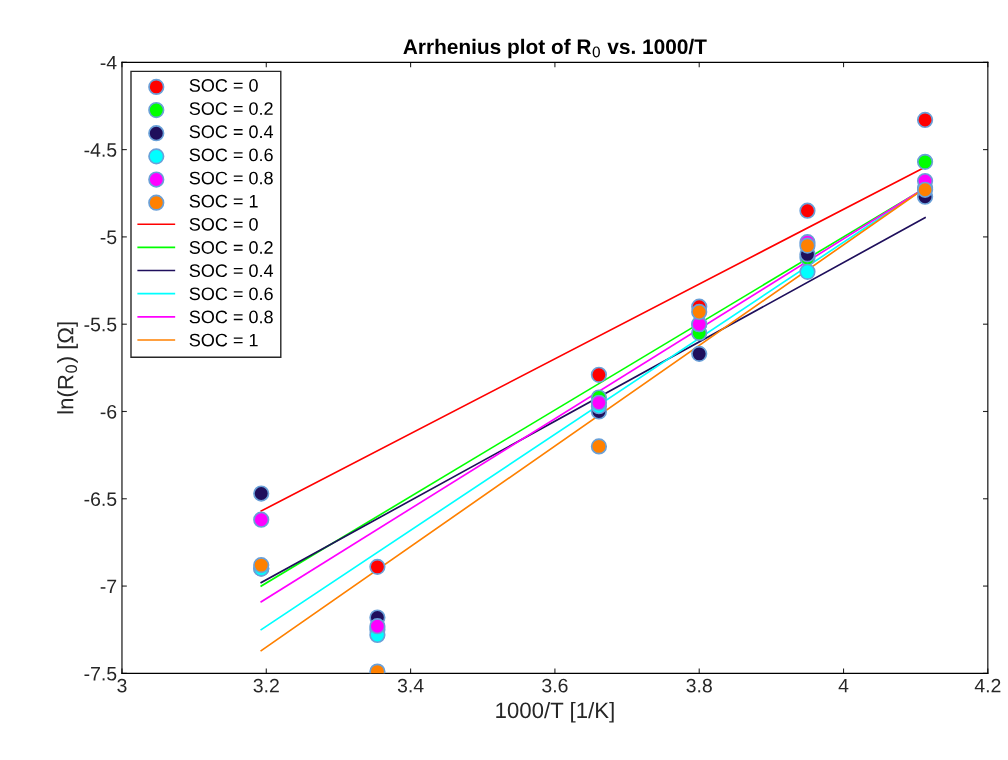  What do you see at coordinates (108, 586) in the screenshot?
I see `y-tick-label: -7` at bounding box center [108, 586].